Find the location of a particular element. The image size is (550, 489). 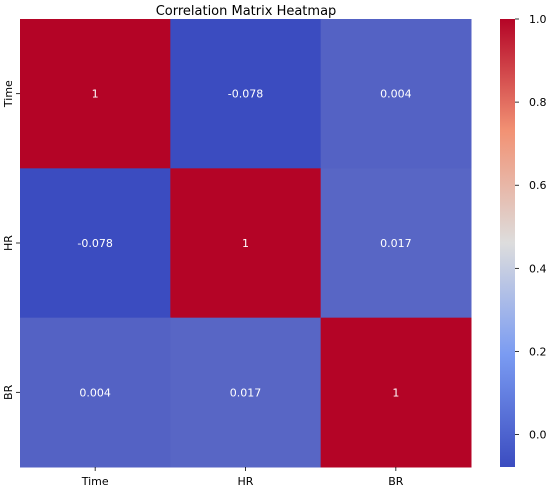

x-tick-label-hr: HR is located at coordinates (246, 481).